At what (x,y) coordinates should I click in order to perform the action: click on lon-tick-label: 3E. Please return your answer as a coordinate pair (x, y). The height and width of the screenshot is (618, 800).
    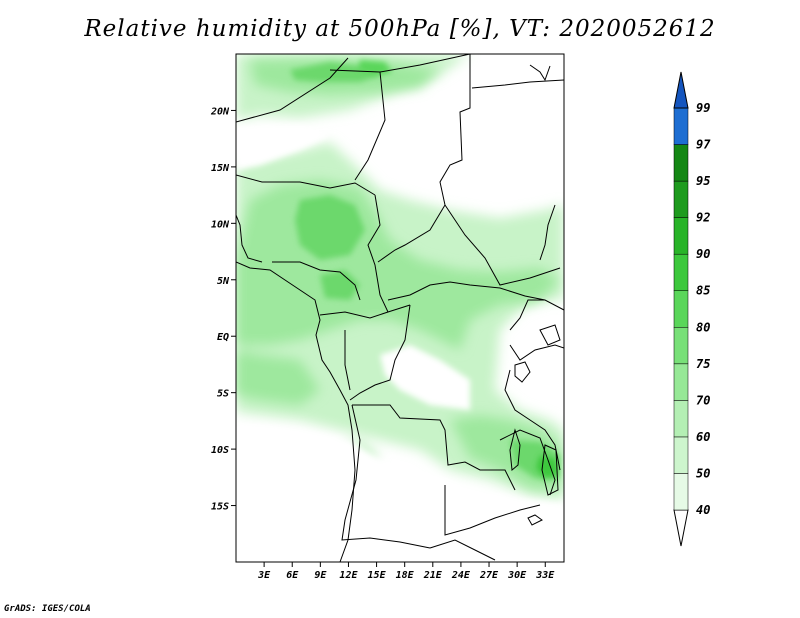
    Looking at the image, I should click on (264, 575).